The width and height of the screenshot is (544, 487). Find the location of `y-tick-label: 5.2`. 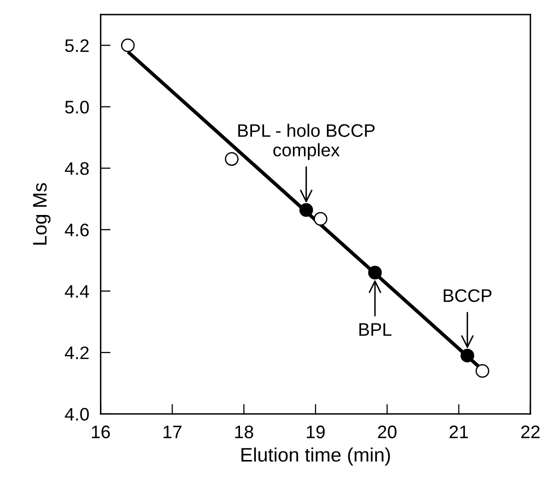

y-tick-label: 5.2 is located at coordinates (77, 45).